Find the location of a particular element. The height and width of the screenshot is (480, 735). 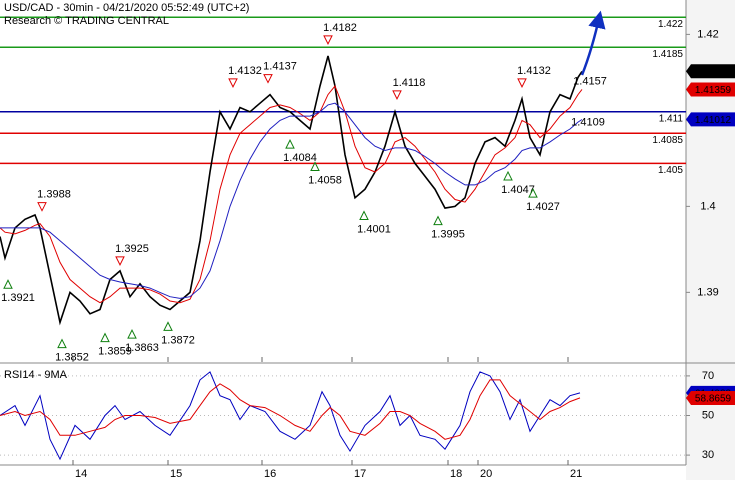

annotation-label: 1.3988 is located at coordinates (54, 195).